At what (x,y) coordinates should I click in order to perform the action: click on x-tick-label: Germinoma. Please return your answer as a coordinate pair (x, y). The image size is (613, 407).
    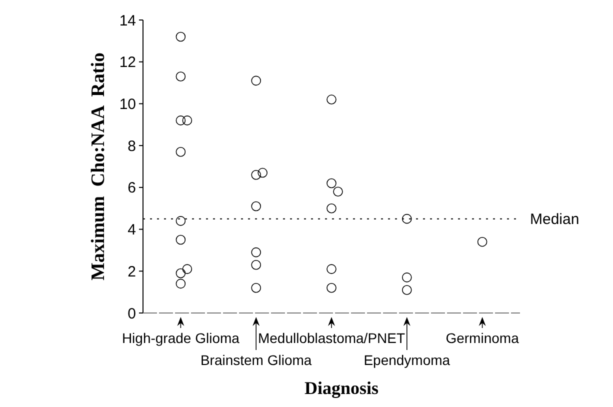
    Looking at the image, I should click on (483, 338).